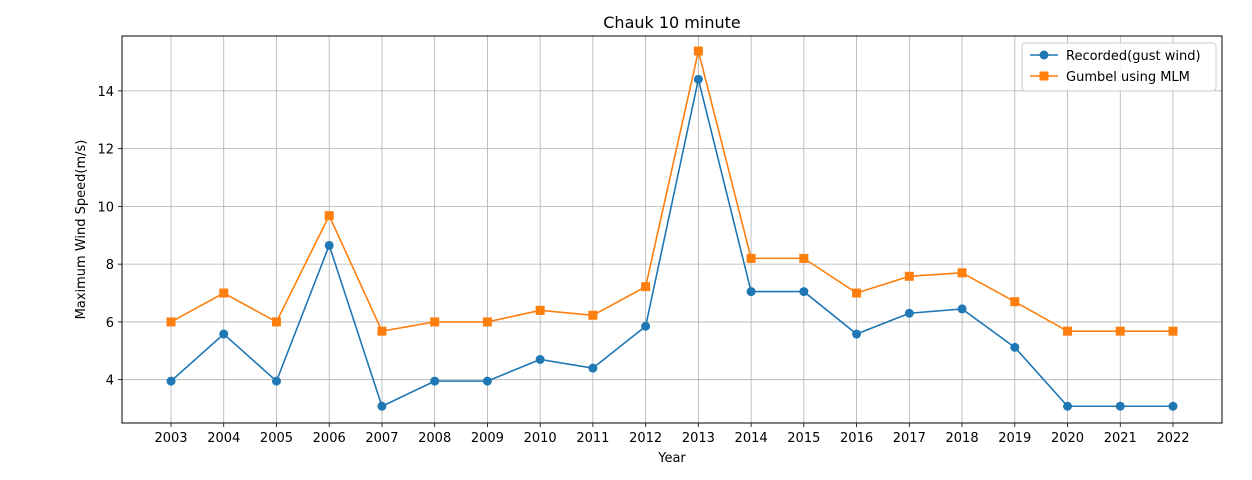 Image resolution: width=1252 pixels, height=480 pixels. What do you see at coordinates (110, 381) in the screenshot?
I see `y-tick-label: 4` at bounding box center [110, 381].